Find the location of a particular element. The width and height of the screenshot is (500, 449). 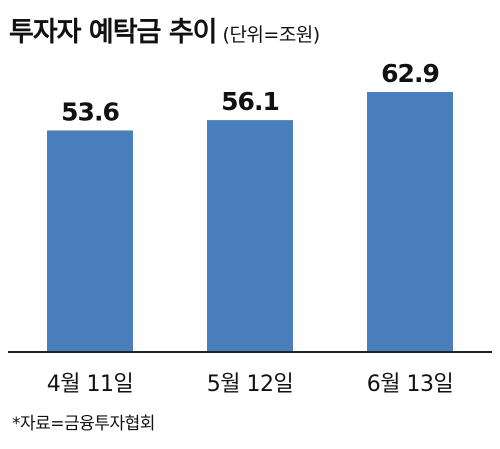

chart-title: 투자자 예탁금 추이 is located at coordinates (113, 32).